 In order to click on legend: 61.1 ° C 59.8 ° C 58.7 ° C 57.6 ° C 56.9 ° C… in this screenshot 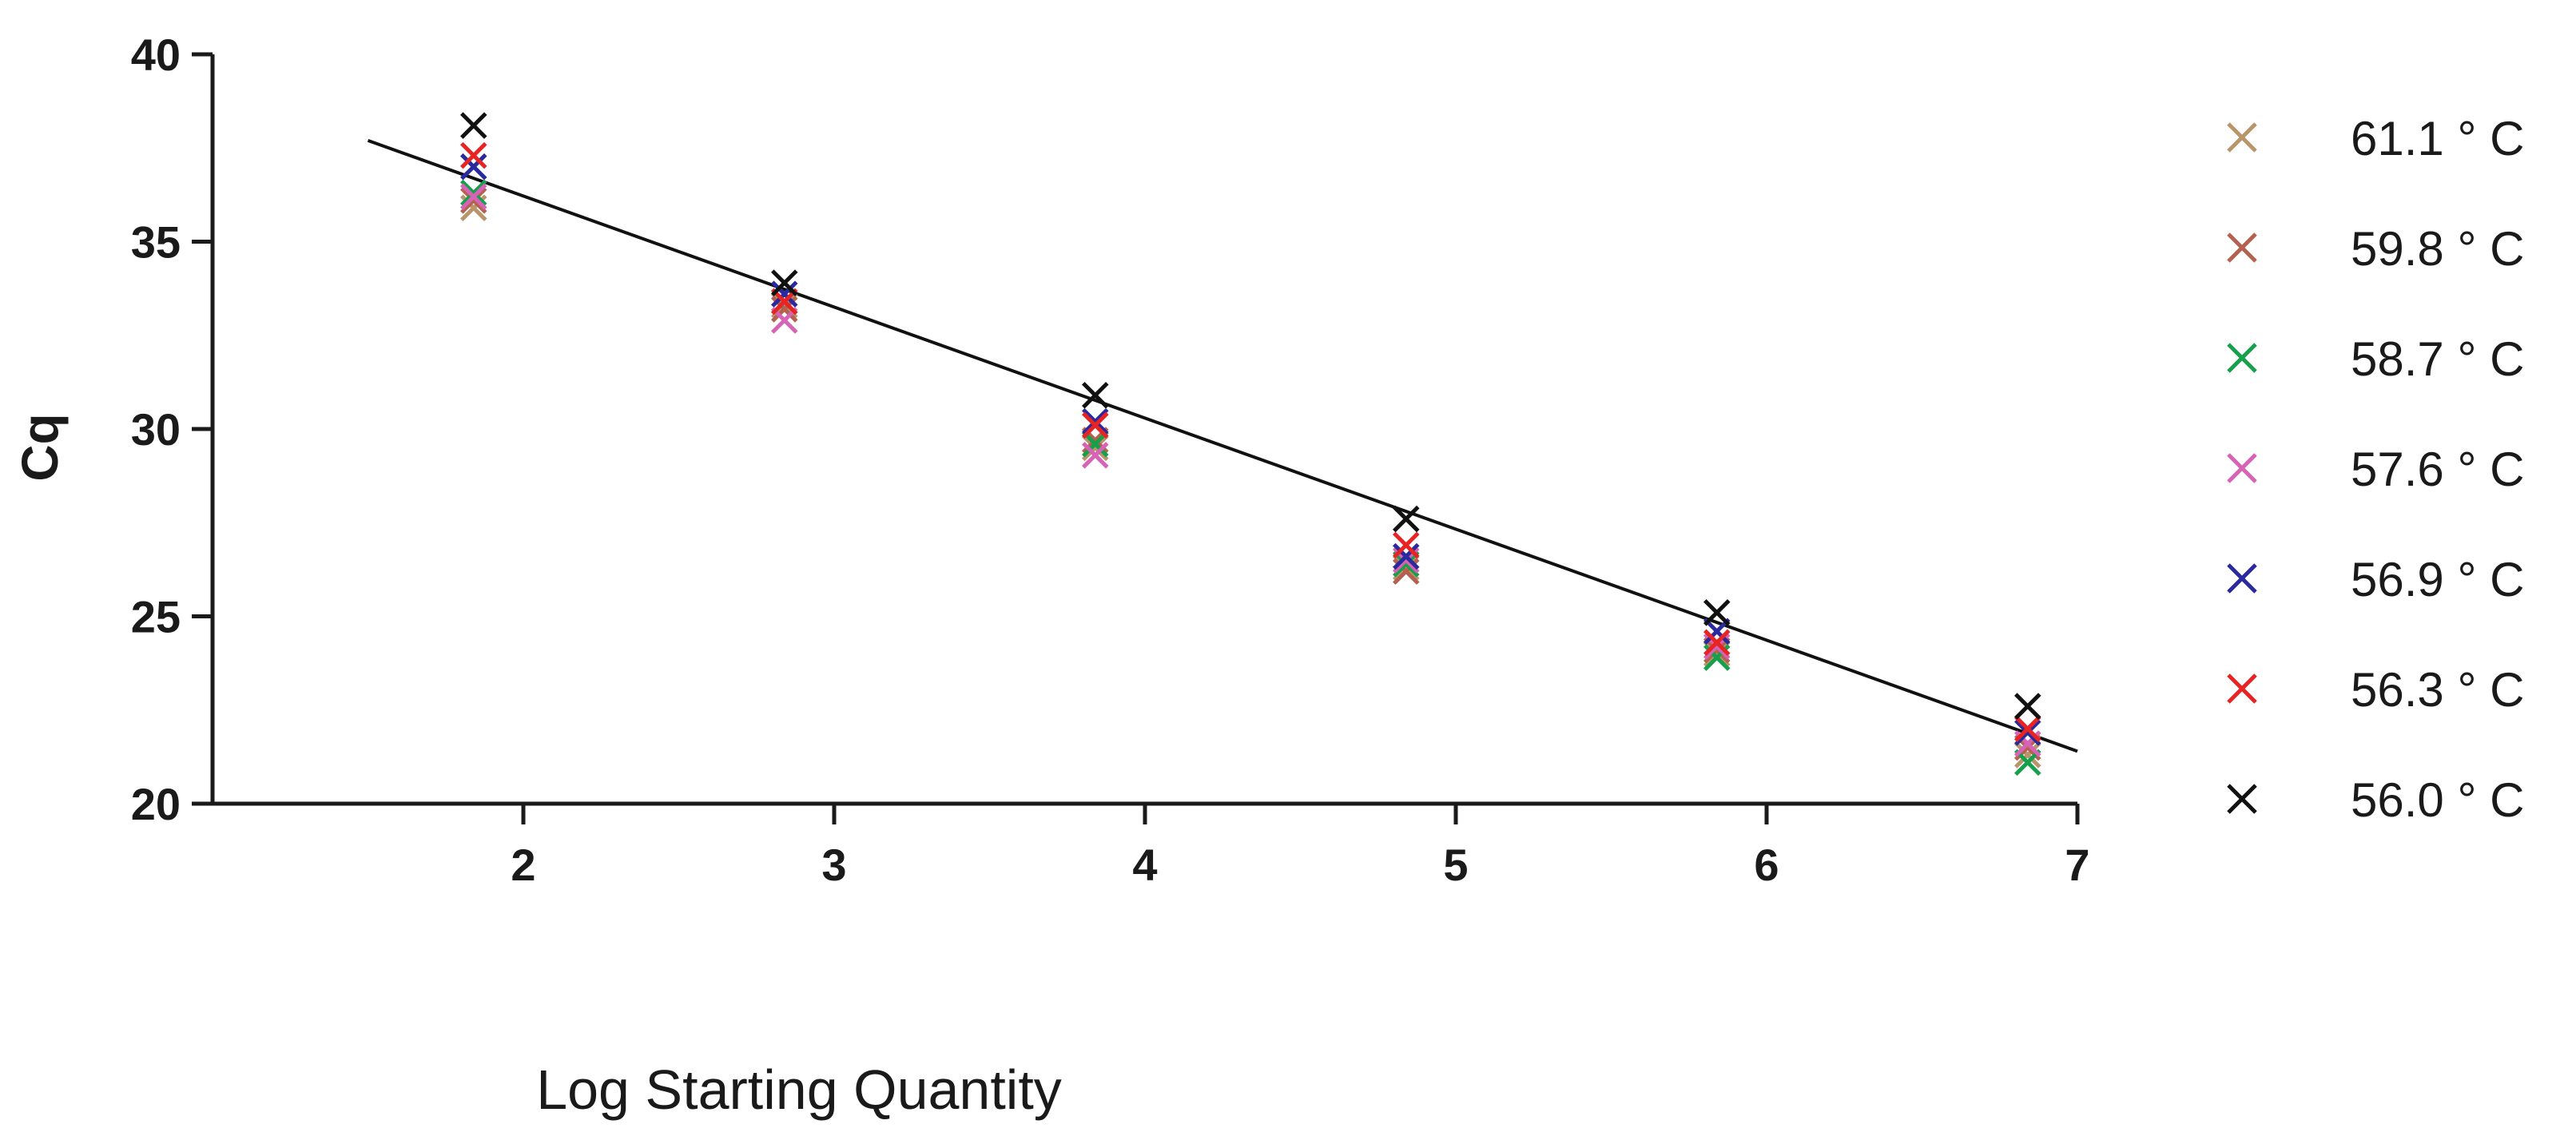, I will do `click(2375, 470)`.